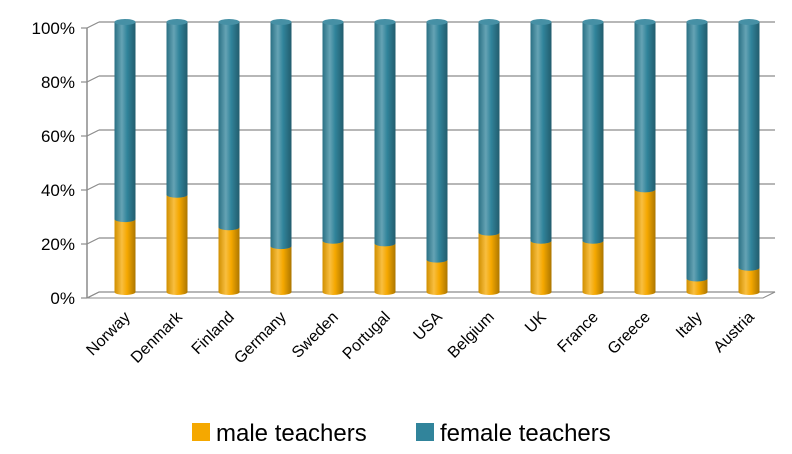 This screenshot has height=454, width=792. Describe the element at coordinates (229, 126) in the screenshot. I see `bar-female-teachers-finland` at that location.